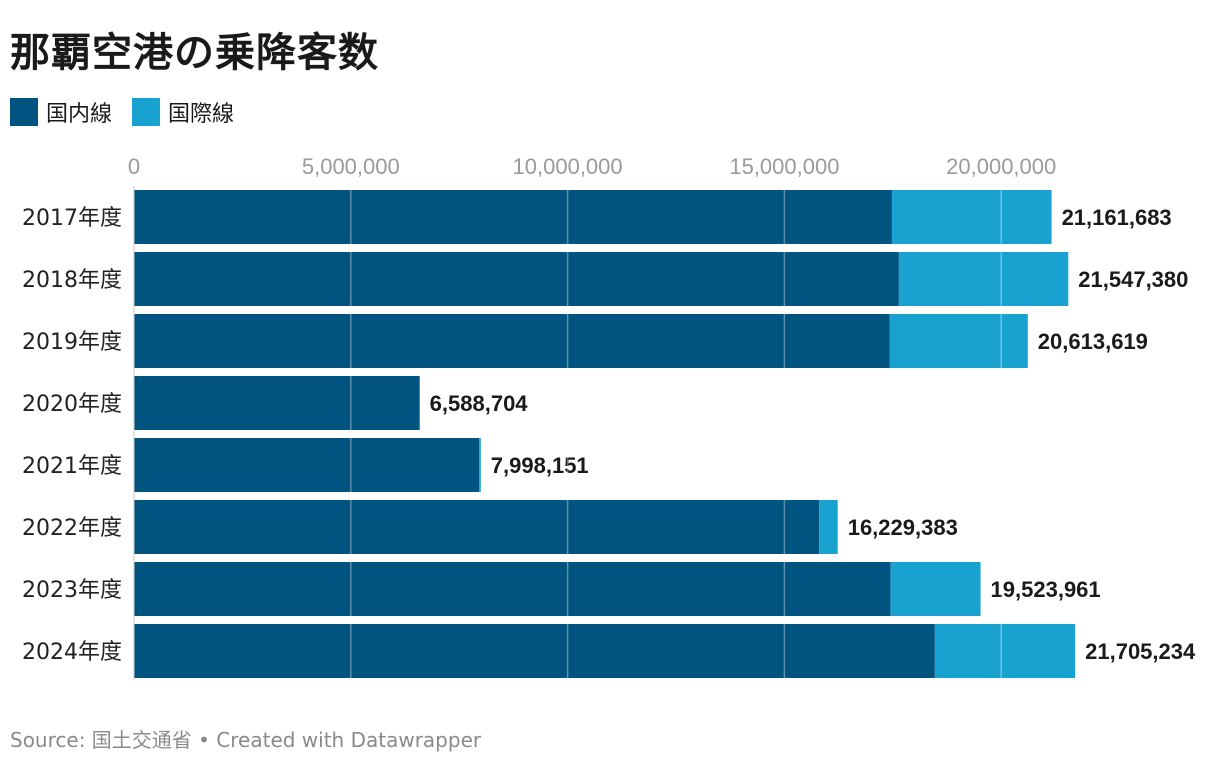 This screenshot has width=1220, height=760. Describe the element at coordinates (72, 466) in the screenshot. I see `category-label: 2021年度` at that location.